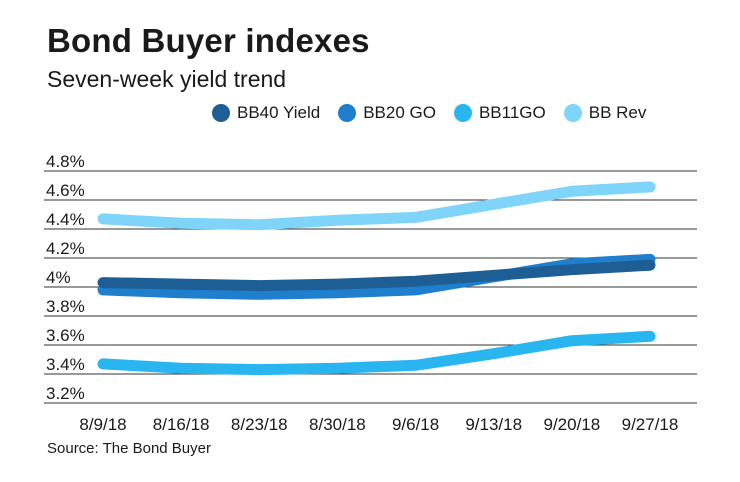  I want to click on chart-title: Bond Buyer indexes, so click(208, 40).